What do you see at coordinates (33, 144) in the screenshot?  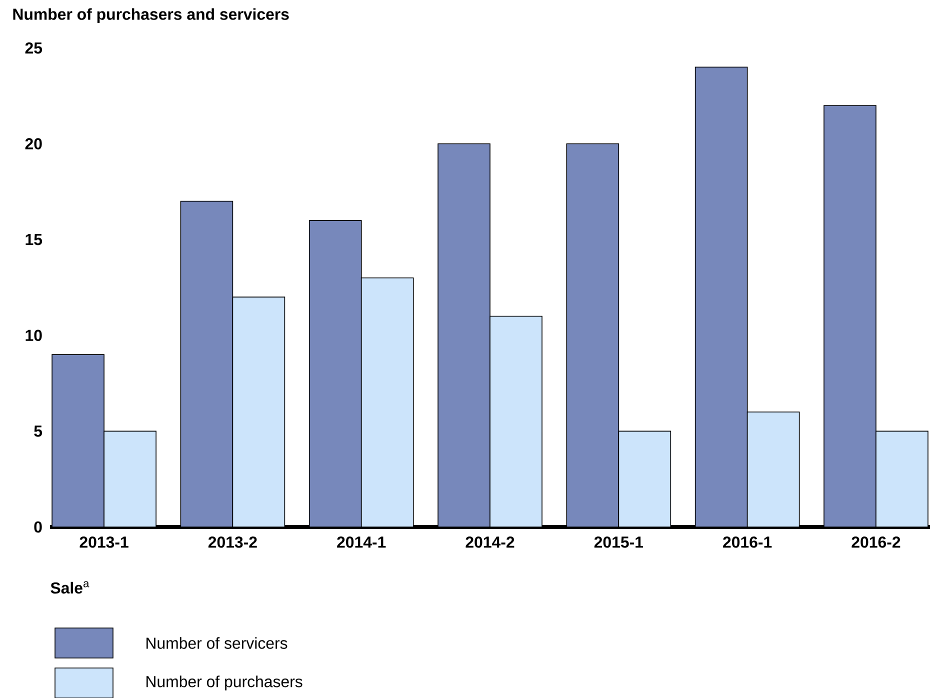 I see `y-tick-label: 20` at bounding box center [33, 144].